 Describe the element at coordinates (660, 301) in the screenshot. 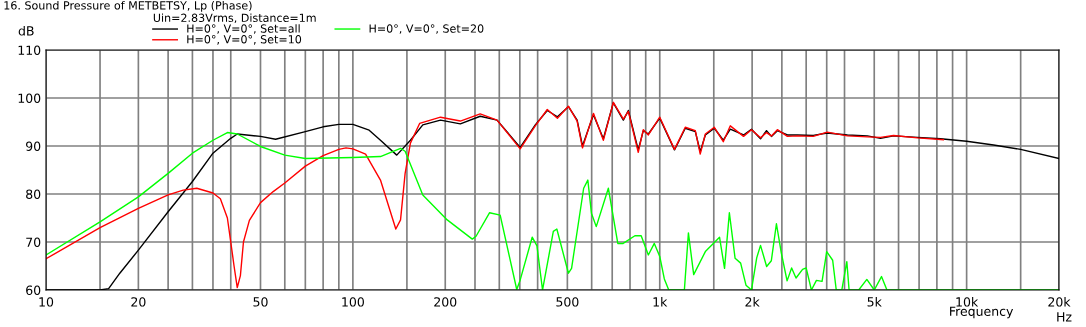

I see `x-tick-label: 1k` at that location.